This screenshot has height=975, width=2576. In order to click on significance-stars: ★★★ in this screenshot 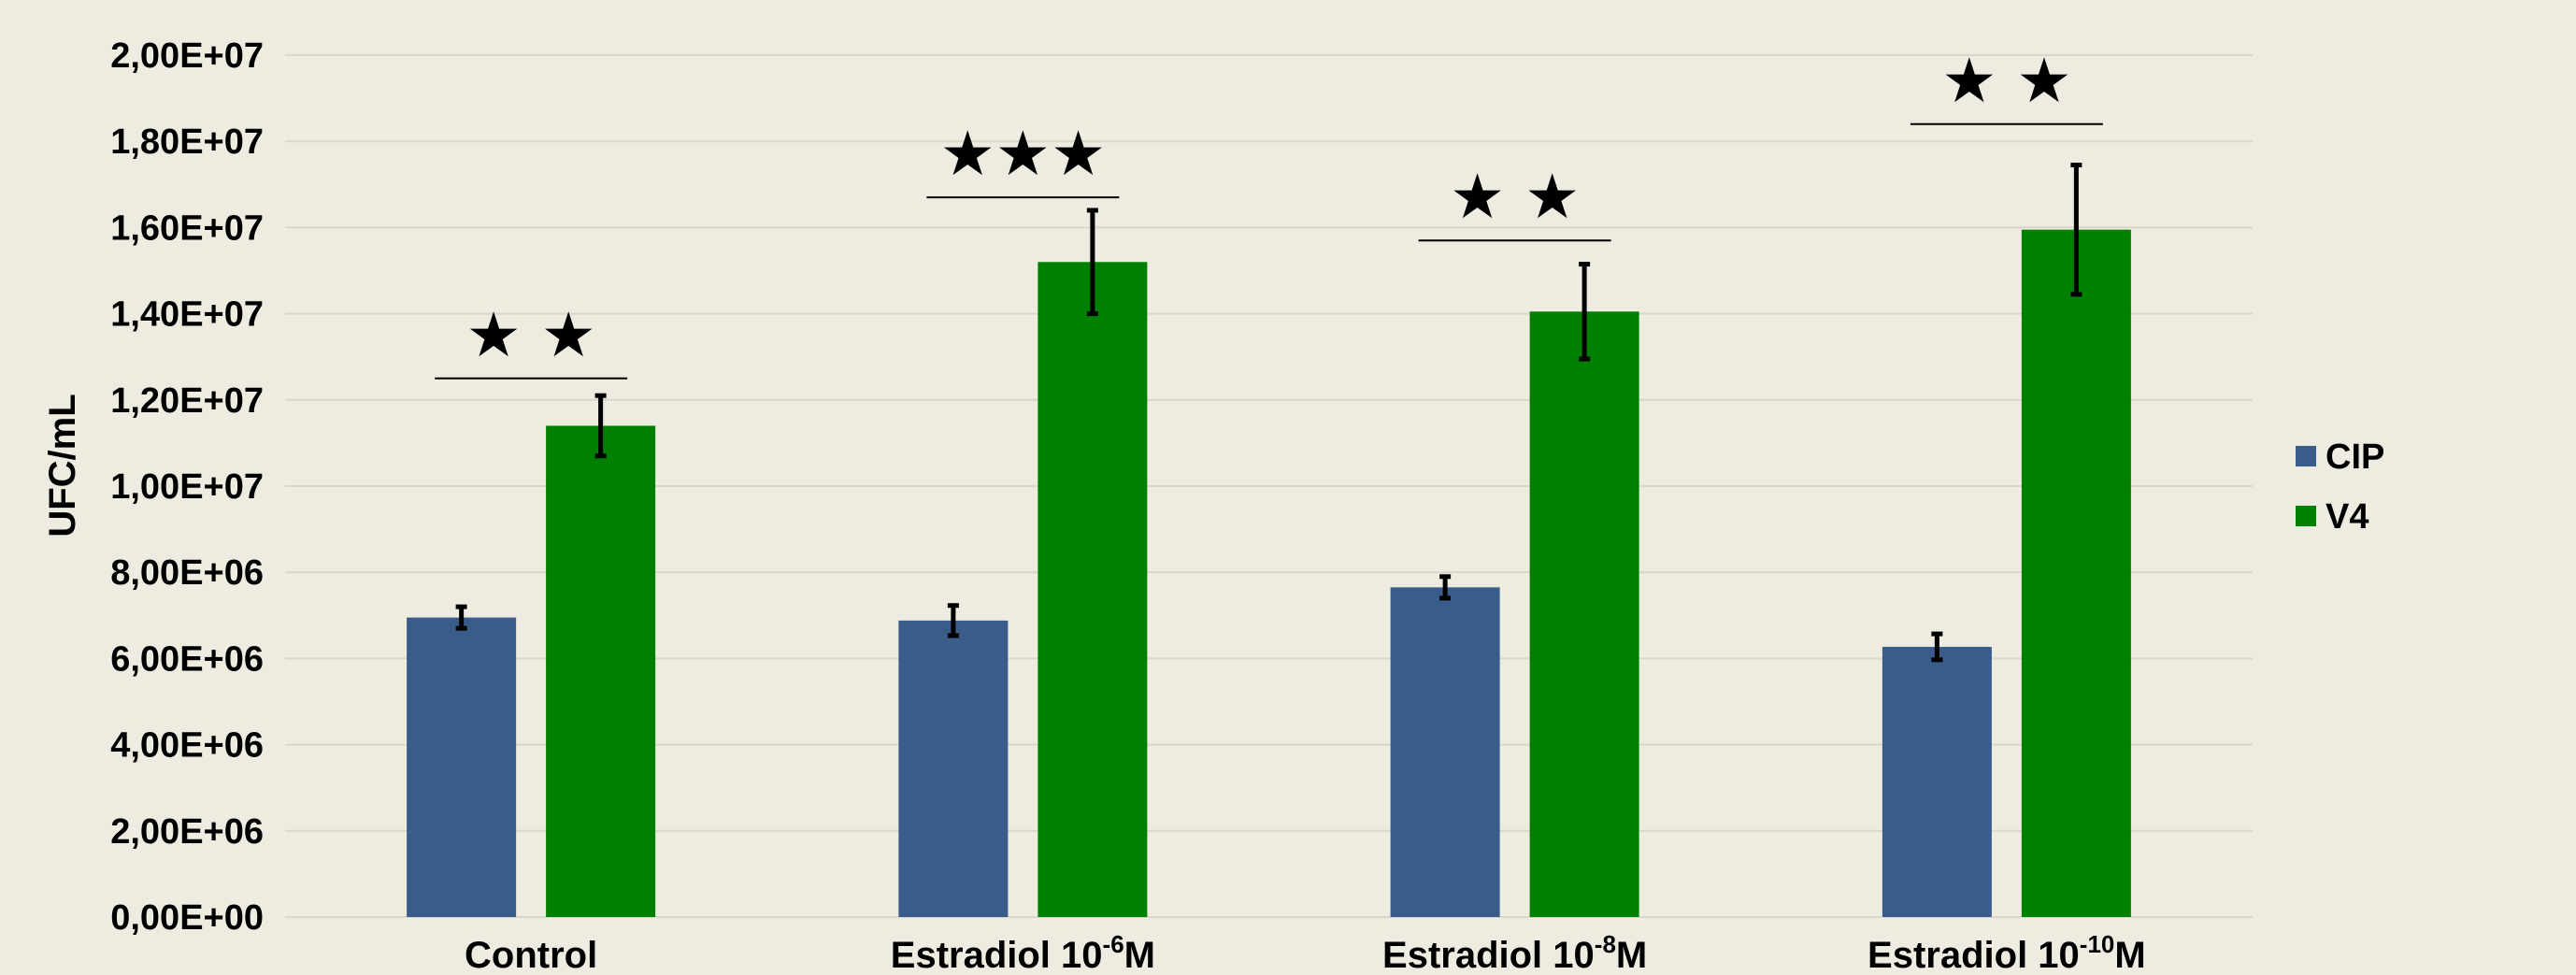, I will do `click(1023, 154)`.